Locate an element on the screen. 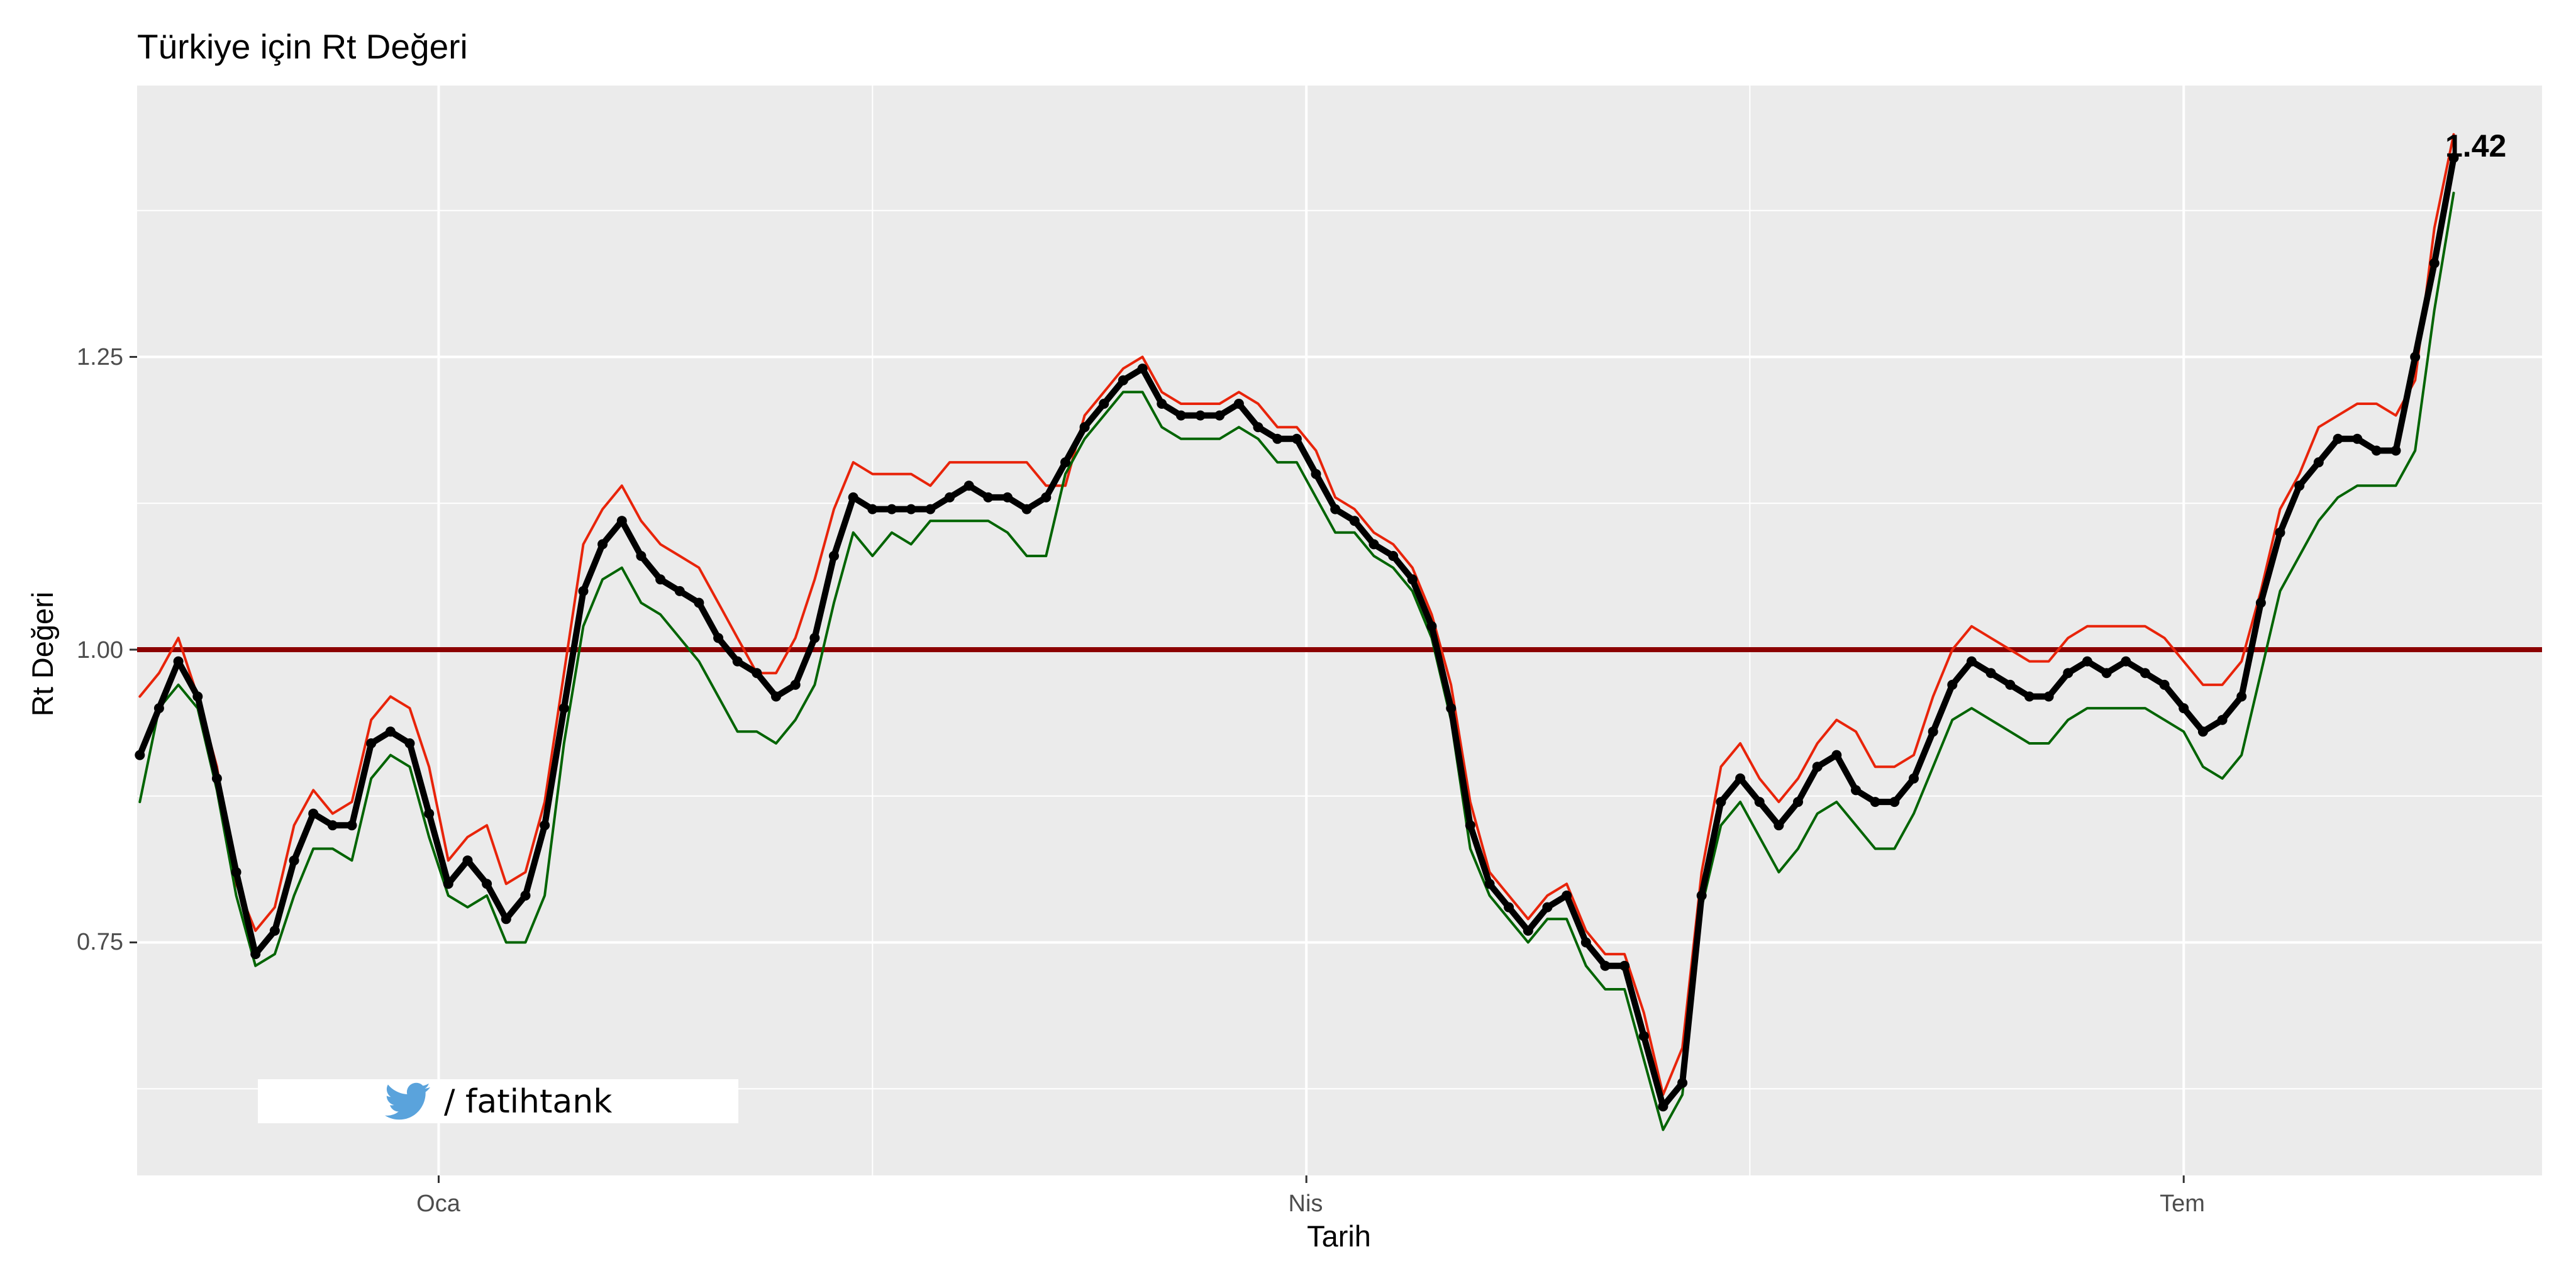  y-tick-label: 0.75 is located at coordinates (100, 942).